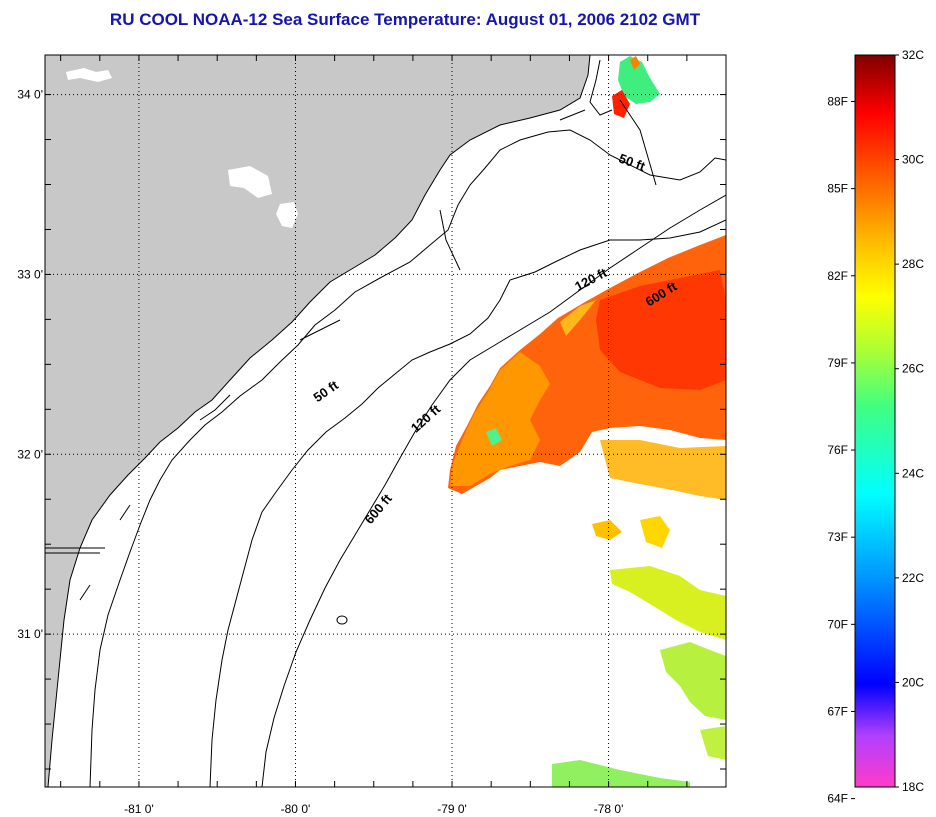  What do you see at coordinates (30, 274) in the screenshot?
I see `lat-tick-label: 33 0'` at bounding box center [30, 274].